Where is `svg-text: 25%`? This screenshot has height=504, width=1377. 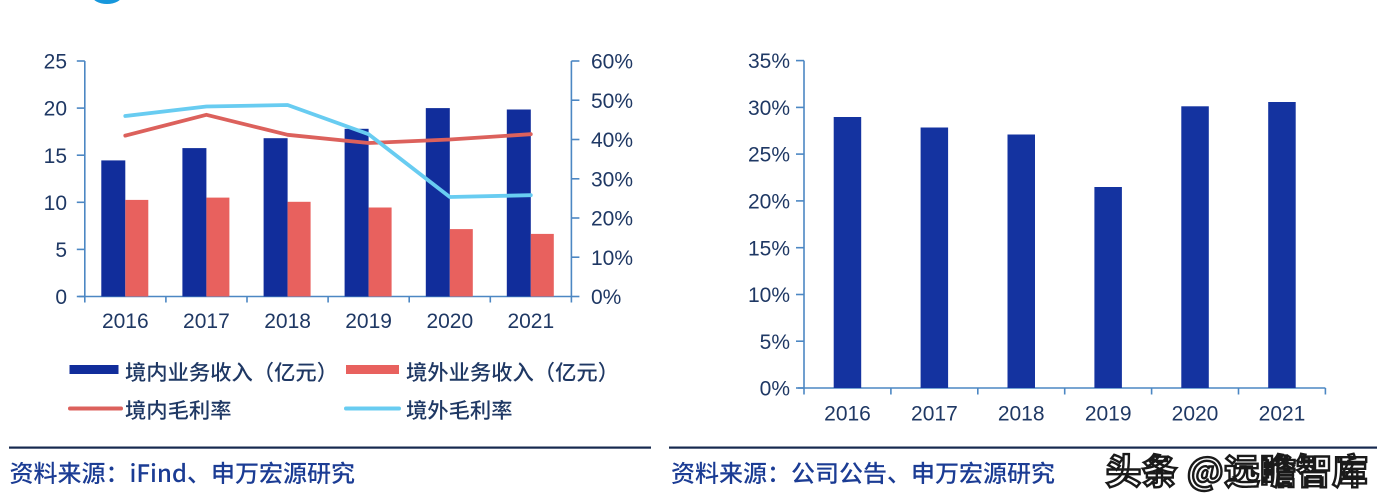 svg-text: 25% is located at coordinates (769, 155).